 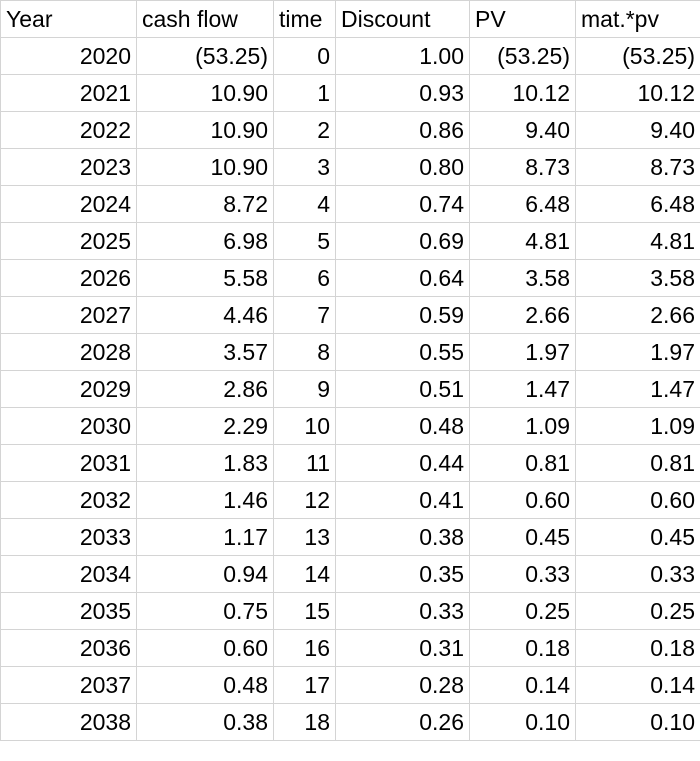 I want to click on cell: 2036, so click(x=68, y=648).